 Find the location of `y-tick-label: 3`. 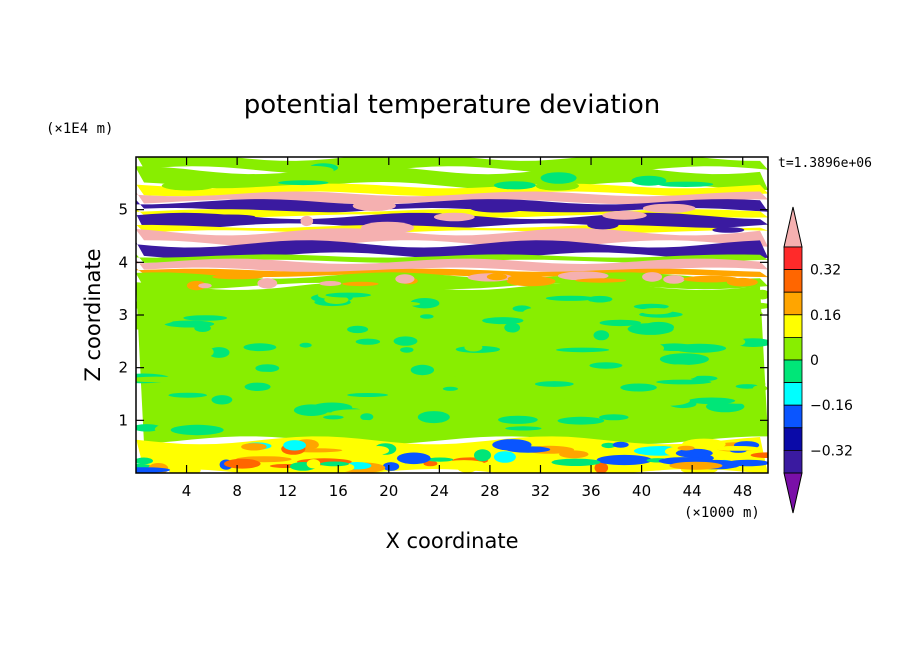

y-tick-label: 3 is located at coordinates (123, 315).